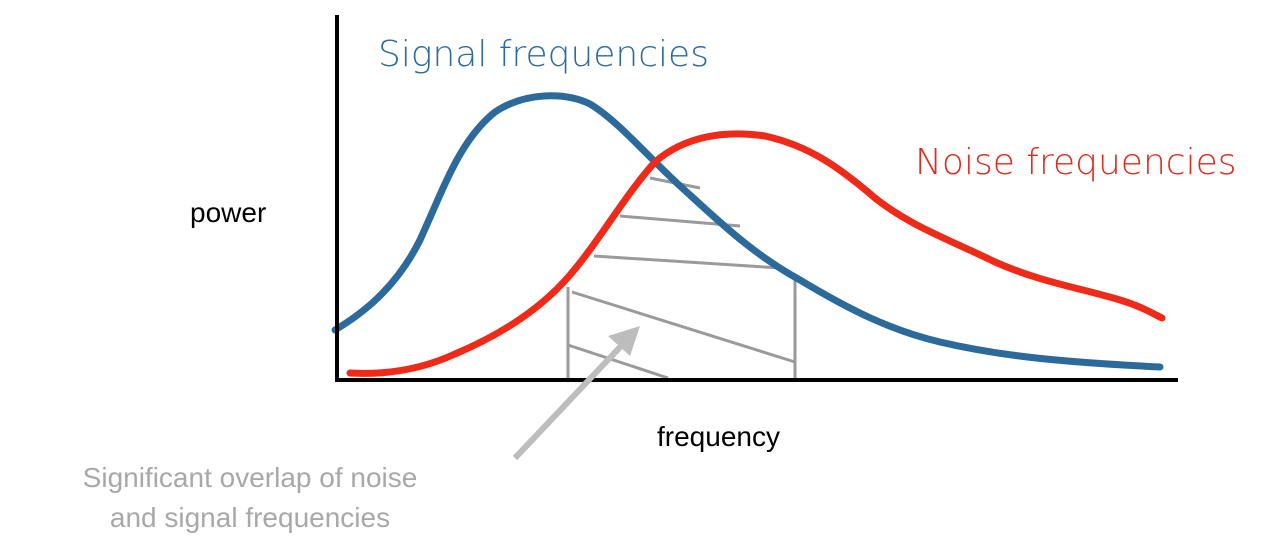 This screenshot has width=1265, height=545. Describe the element at coordinates (1075, 162) in the screenshot. I see `noise-label: Noise frequencies` at that location.